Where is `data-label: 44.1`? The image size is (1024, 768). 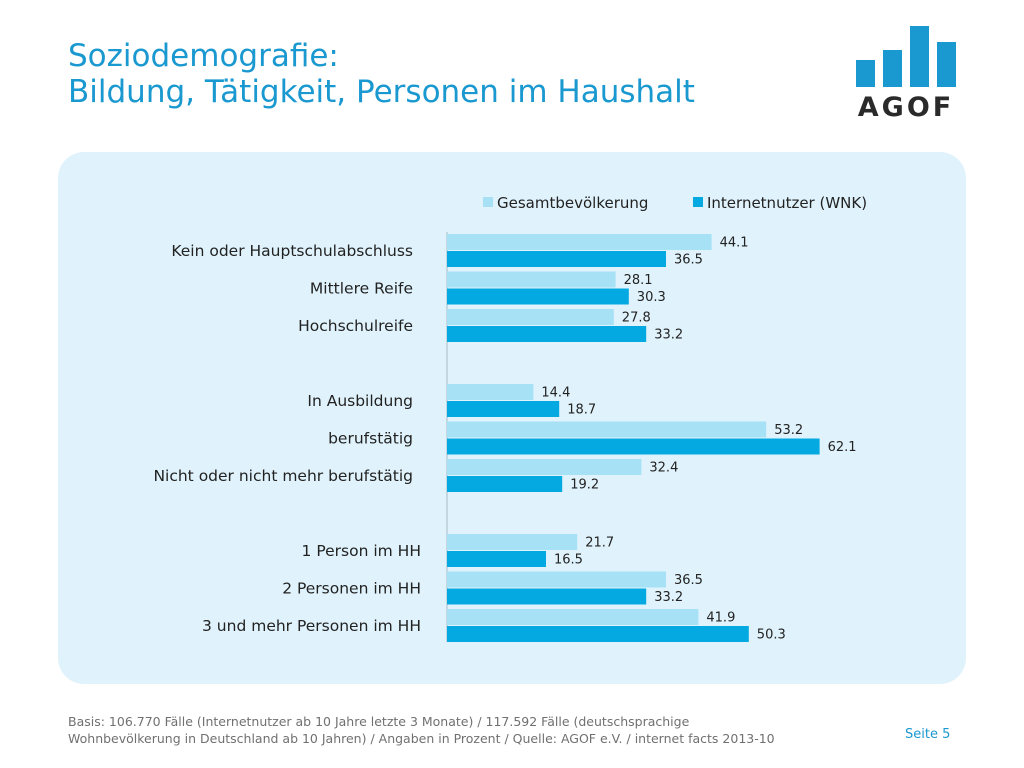 data-label: 44.1 is located at coordinates (734, 243).